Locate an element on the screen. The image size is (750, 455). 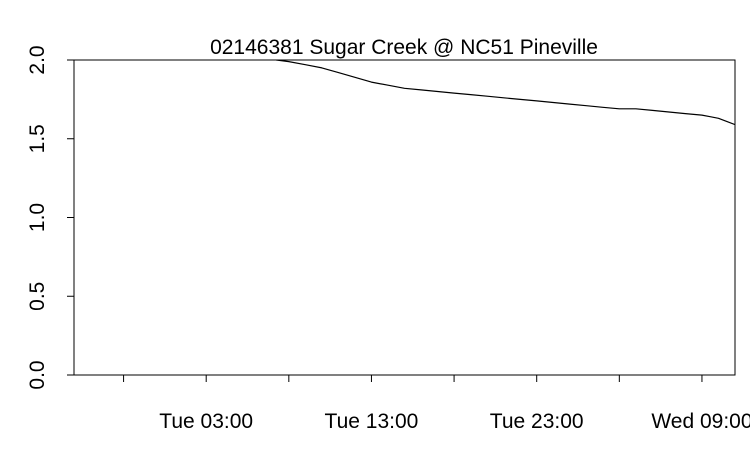
x-tick-label: Tue 23:00 is located at coordinates (537, 421).